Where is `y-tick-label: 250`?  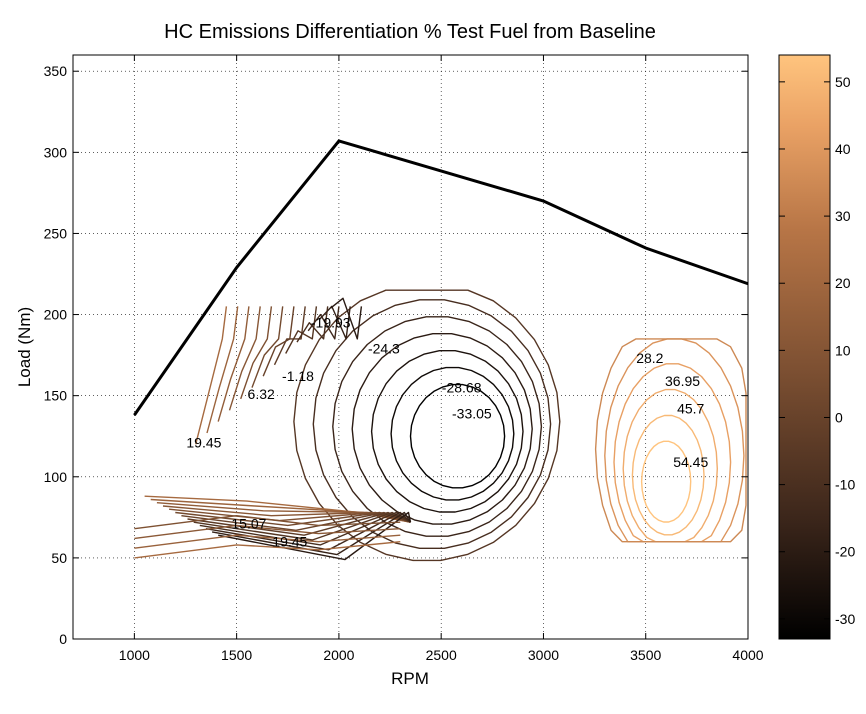
y-tick-label: 250 is located at coordinates (56, 233).